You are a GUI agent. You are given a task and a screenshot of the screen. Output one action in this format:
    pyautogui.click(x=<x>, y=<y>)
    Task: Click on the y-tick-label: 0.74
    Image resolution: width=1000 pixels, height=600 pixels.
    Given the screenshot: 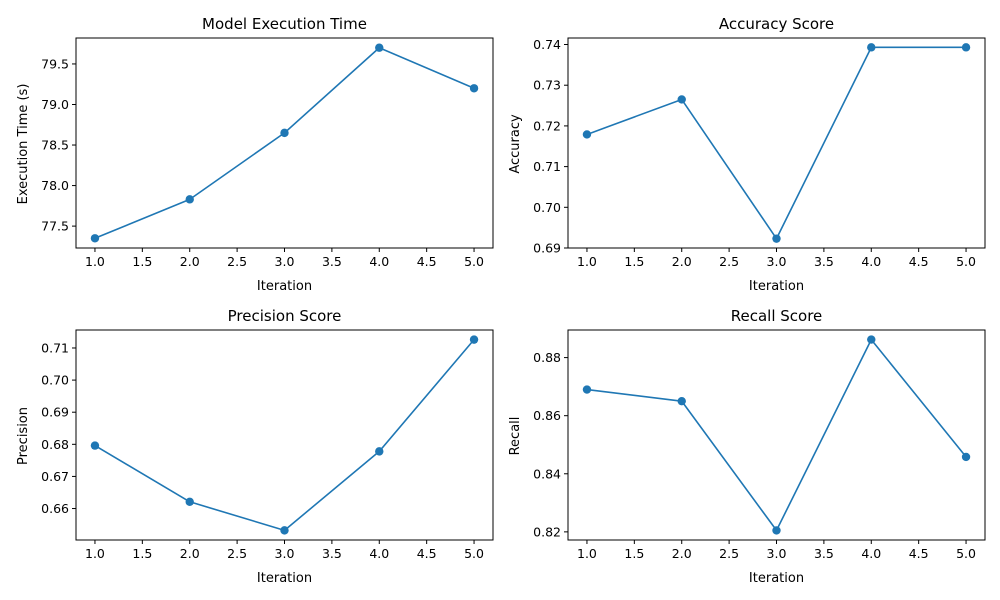 What is the action you would take?
    pyautogui.click(x=547, y=44)
    